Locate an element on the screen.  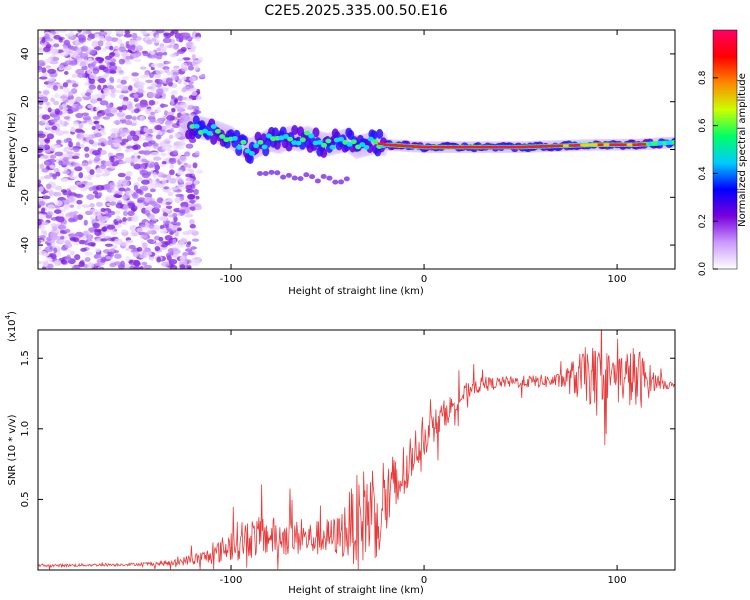
colorbar-ticks: 0.0 0.2 0.4 0.6 0.8 is located at coordinates (708, 173).